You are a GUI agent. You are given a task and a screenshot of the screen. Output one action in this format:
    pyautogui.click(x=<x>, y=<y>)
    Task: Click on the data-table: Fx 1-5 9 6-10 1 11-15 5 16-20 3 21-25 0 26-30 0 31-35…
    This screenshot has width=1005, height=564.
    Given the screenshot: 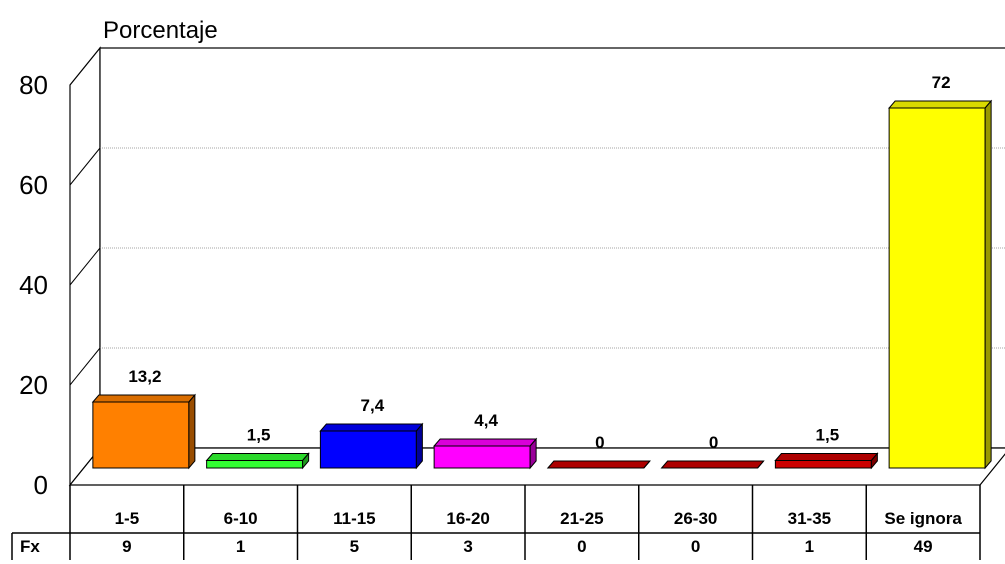 What is the action you would take?
    pyautogui.click(x=496, y=522)
    